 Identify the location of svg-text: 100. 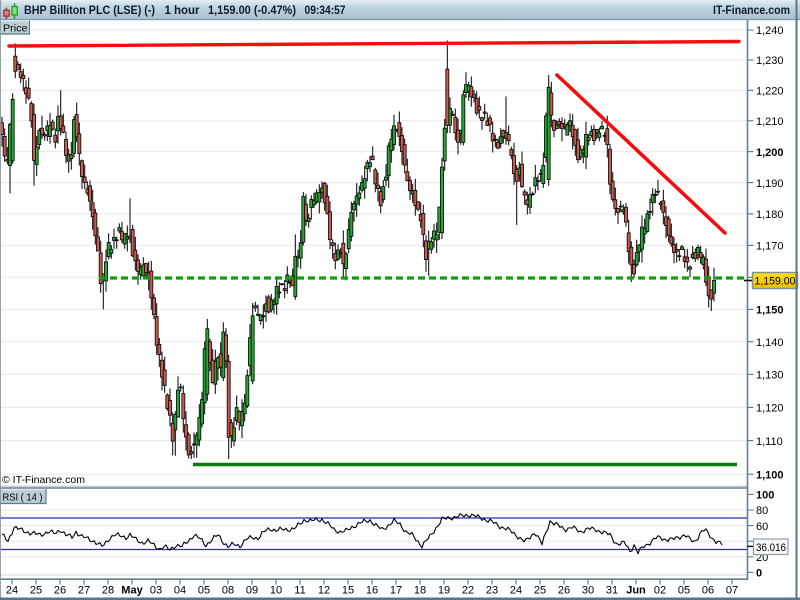
(765, 496).